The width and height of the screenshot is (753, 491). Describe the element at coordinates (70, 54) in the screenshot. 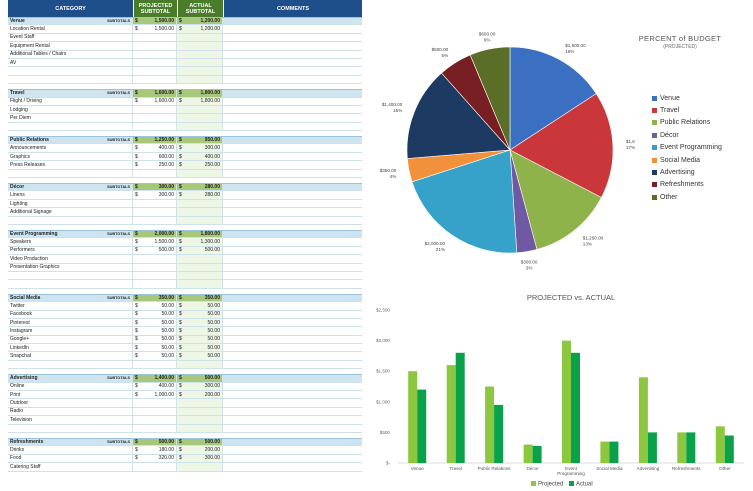

I see `line-item-name-cell: Additional Tables / Chairs` at that location.